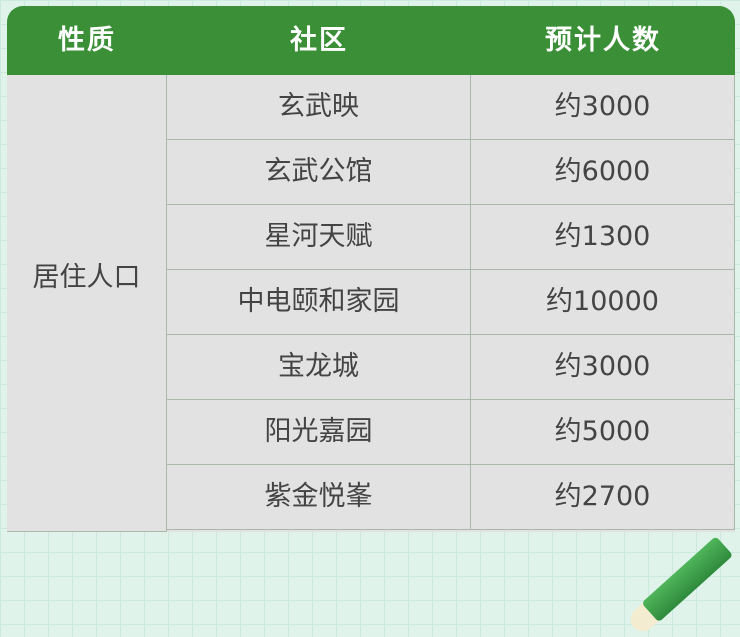 The width and height of the screenshot is (740, 637). I want to click on count-cell: 约6000, so click(603, 172).